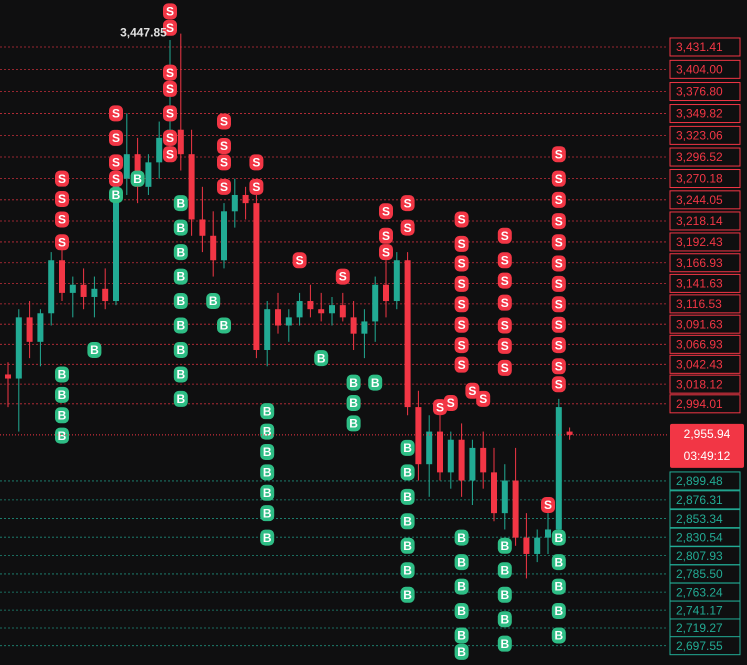 The image size is (747, 665). Describe the element at coordinates (699, 47) in the screenshot. I see `level-label: 3,431.41` at that location.